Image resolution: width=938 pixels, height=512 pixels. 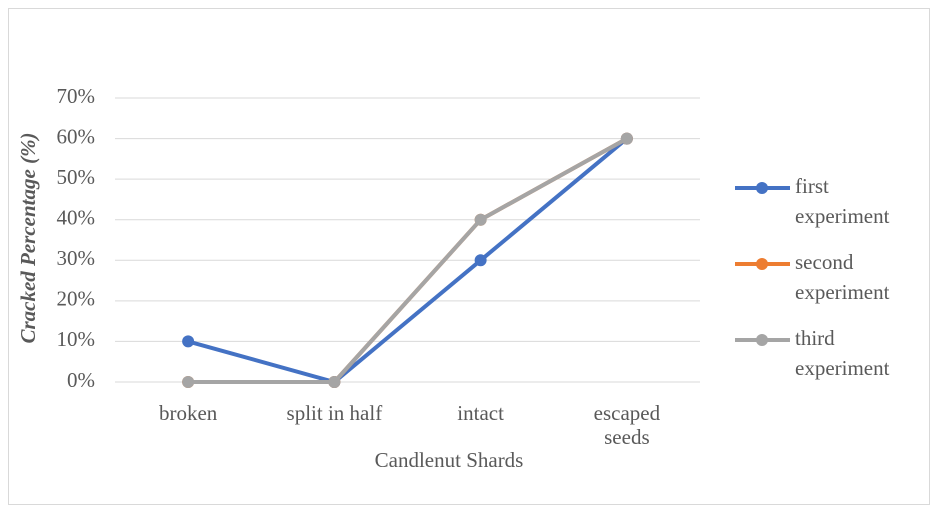 What do you see at coordinates (76, 136) in the screenshot?
I see `y-tick-label: 60%` at bounding box center [76, 136].